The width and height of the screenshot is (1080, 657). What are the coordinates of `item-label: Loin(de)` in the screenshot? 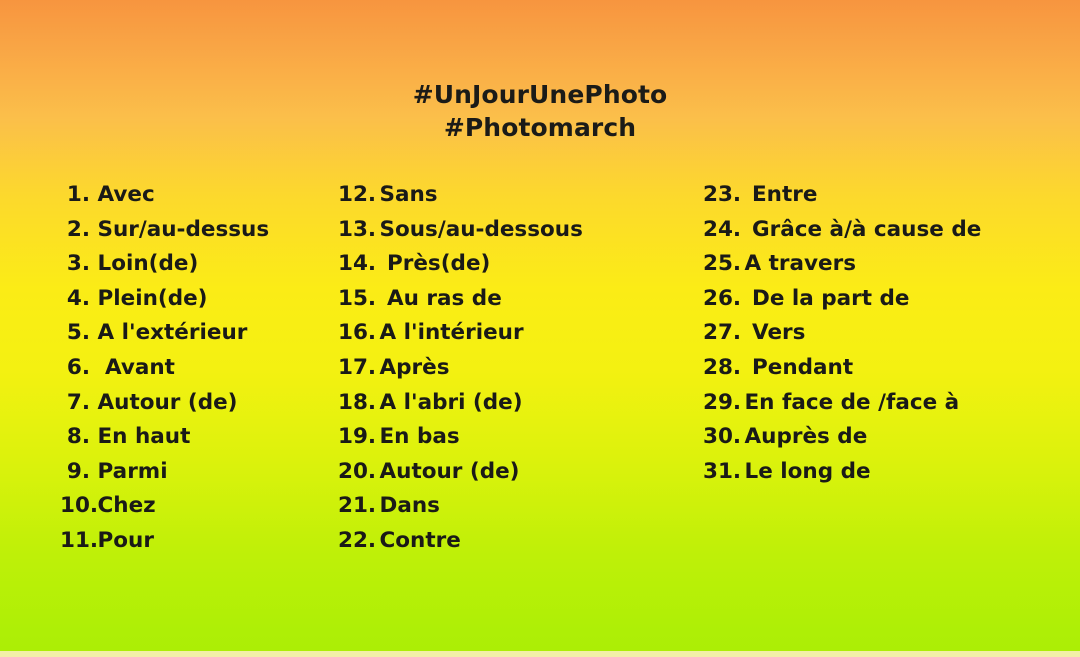 It's located at (148, 264).